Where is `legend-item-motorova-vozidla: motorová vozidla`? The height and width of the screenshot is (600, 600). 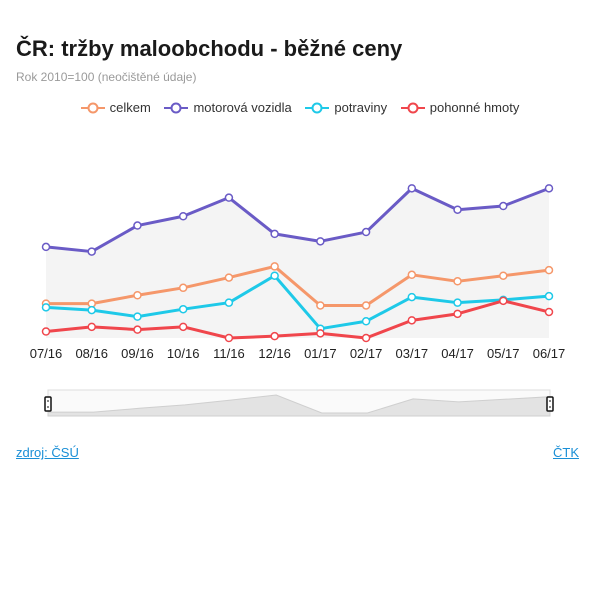
legend-item-motorova-vozidla: motorová vozidla is located at coordinates (228, 107).